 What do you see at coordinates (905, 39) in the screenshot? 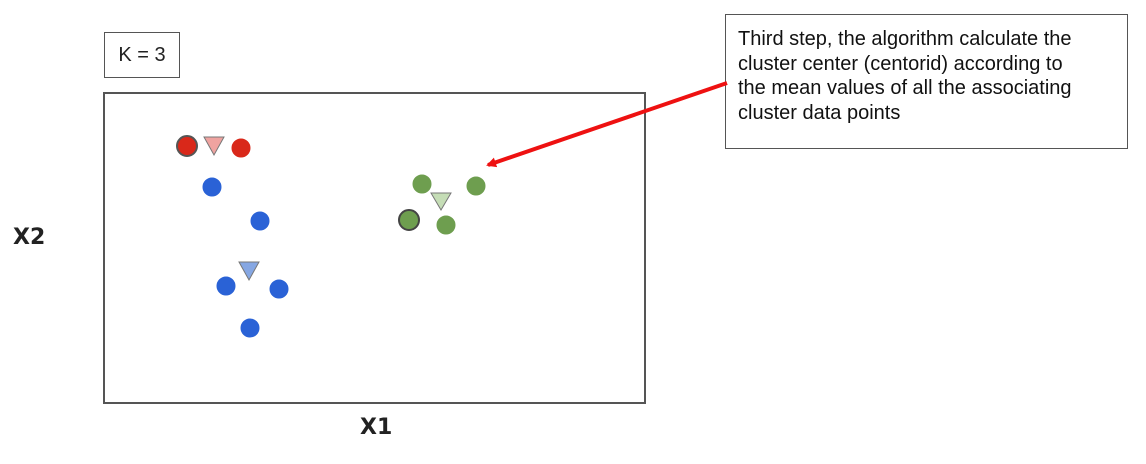
I see `annotation-line: Third step, the algorithm calculate the` at bounding box center [905, 39].